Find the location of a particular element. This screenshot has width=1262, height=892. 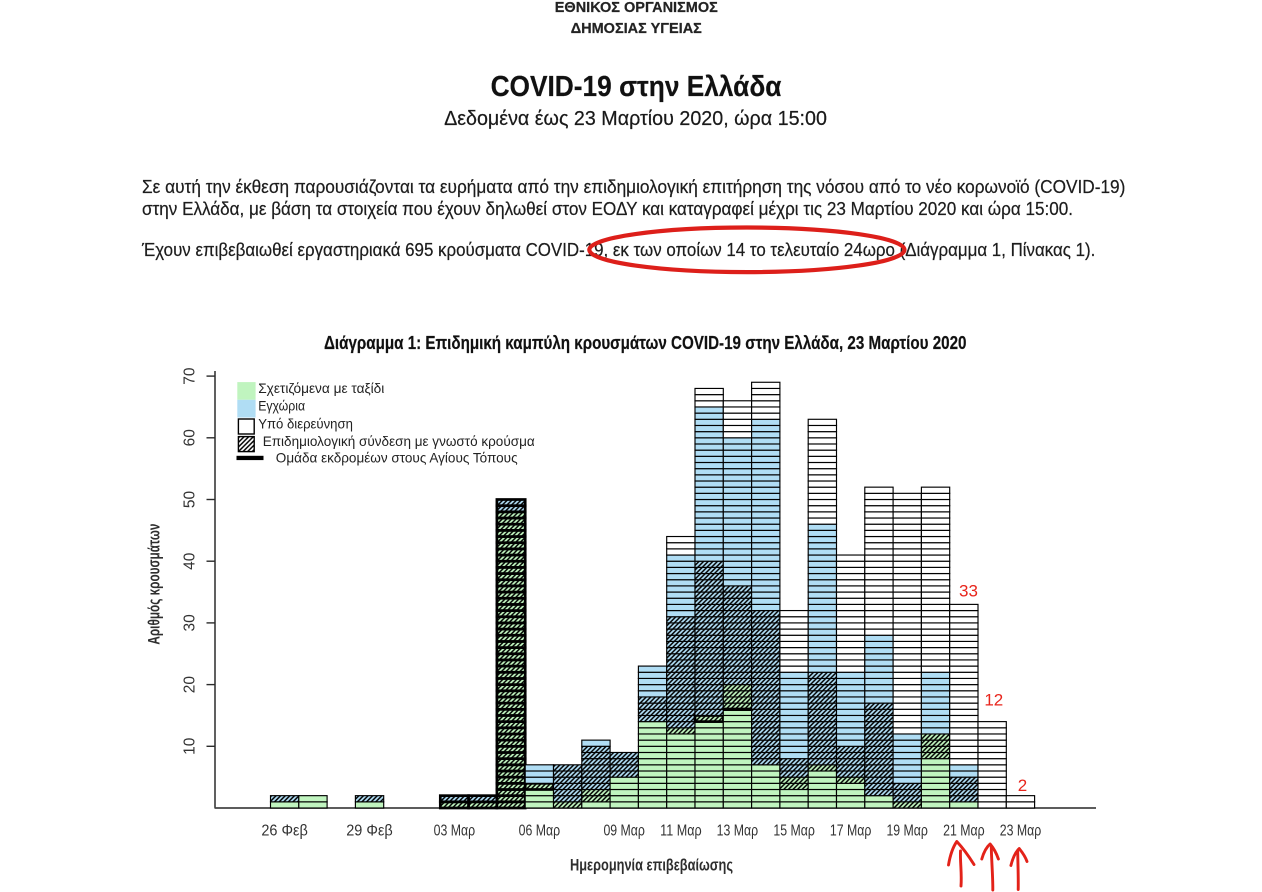

svg-text: Ημερομηνία επιβεβαίωσης is located at coordinates (651, 866).